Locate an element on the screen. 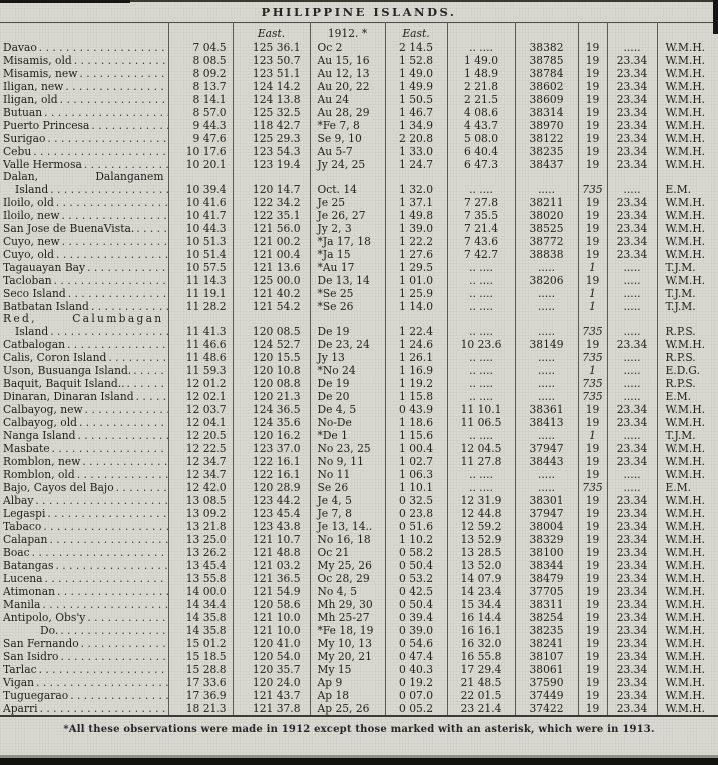 Image resolution: width=718 pixels, height=765 pixels. cell-place-name: Iligan, old is located at coordinates (84, 99).